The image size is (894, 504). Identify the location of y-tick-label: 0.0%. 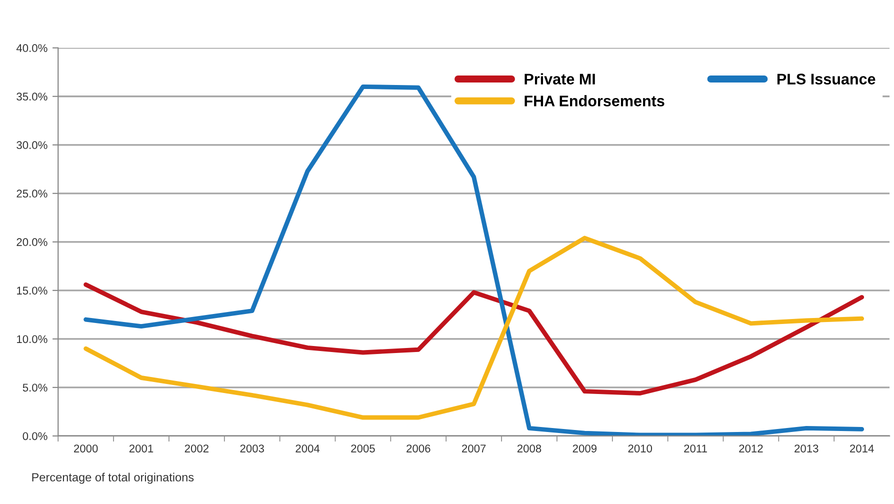
(35, 436).